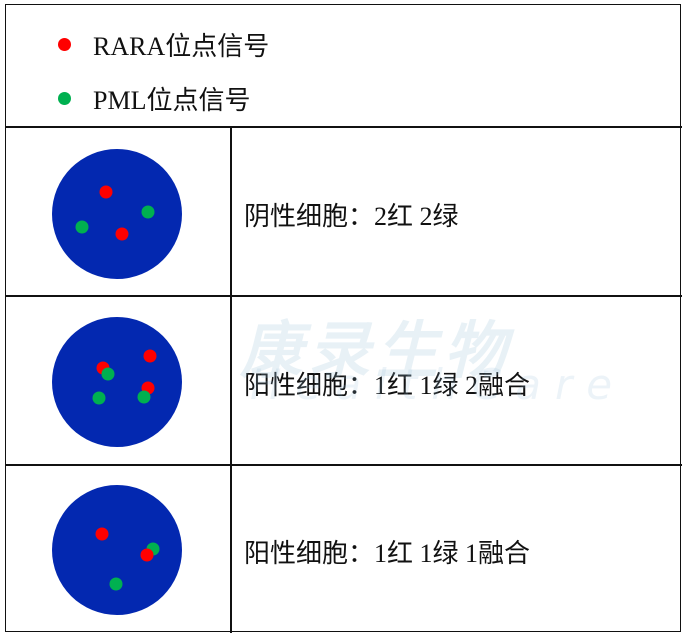  Describe the element at coordinates (172, 100) in the screenshot. I see `legend-label: PML位点信号` at that location.